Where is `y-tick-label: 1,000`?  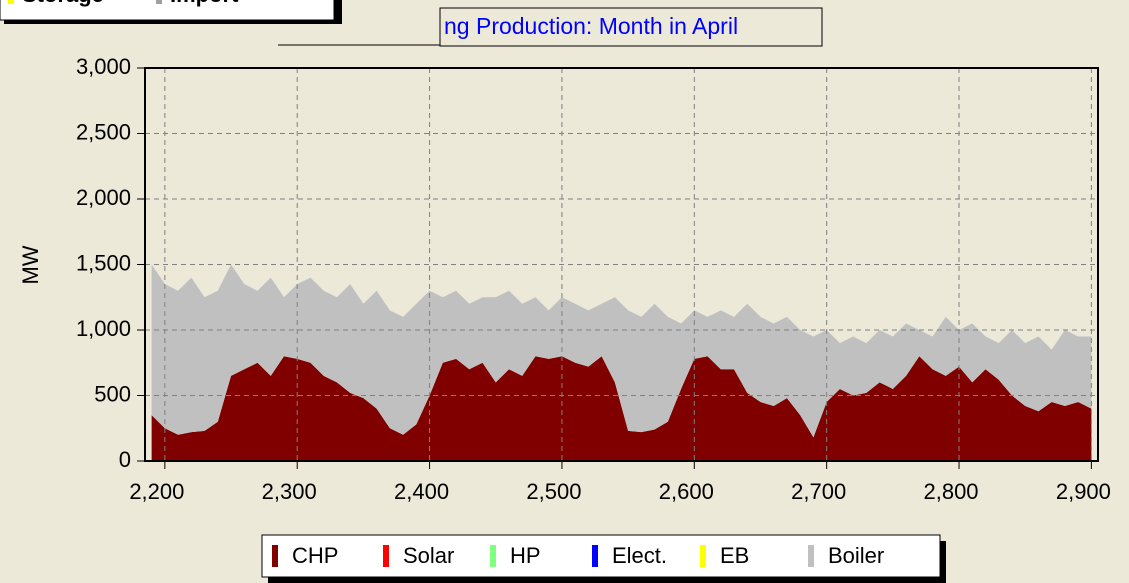
y-tick-label: 1,000 is located at coordinates (103, 328).